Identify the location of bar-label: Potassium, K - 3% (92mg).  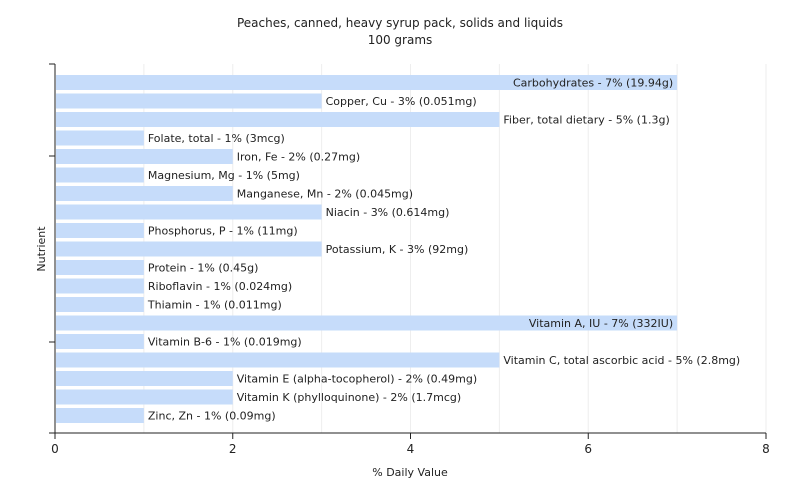
(397, 249).